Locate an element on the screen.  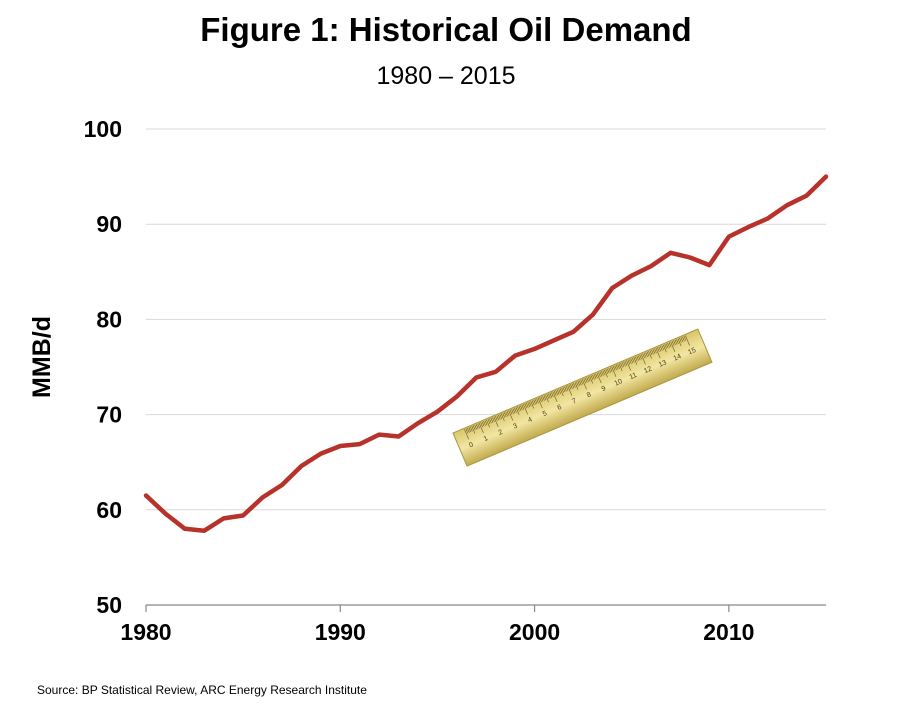
ruler-number: 12 is located at coordinates (648, 371).